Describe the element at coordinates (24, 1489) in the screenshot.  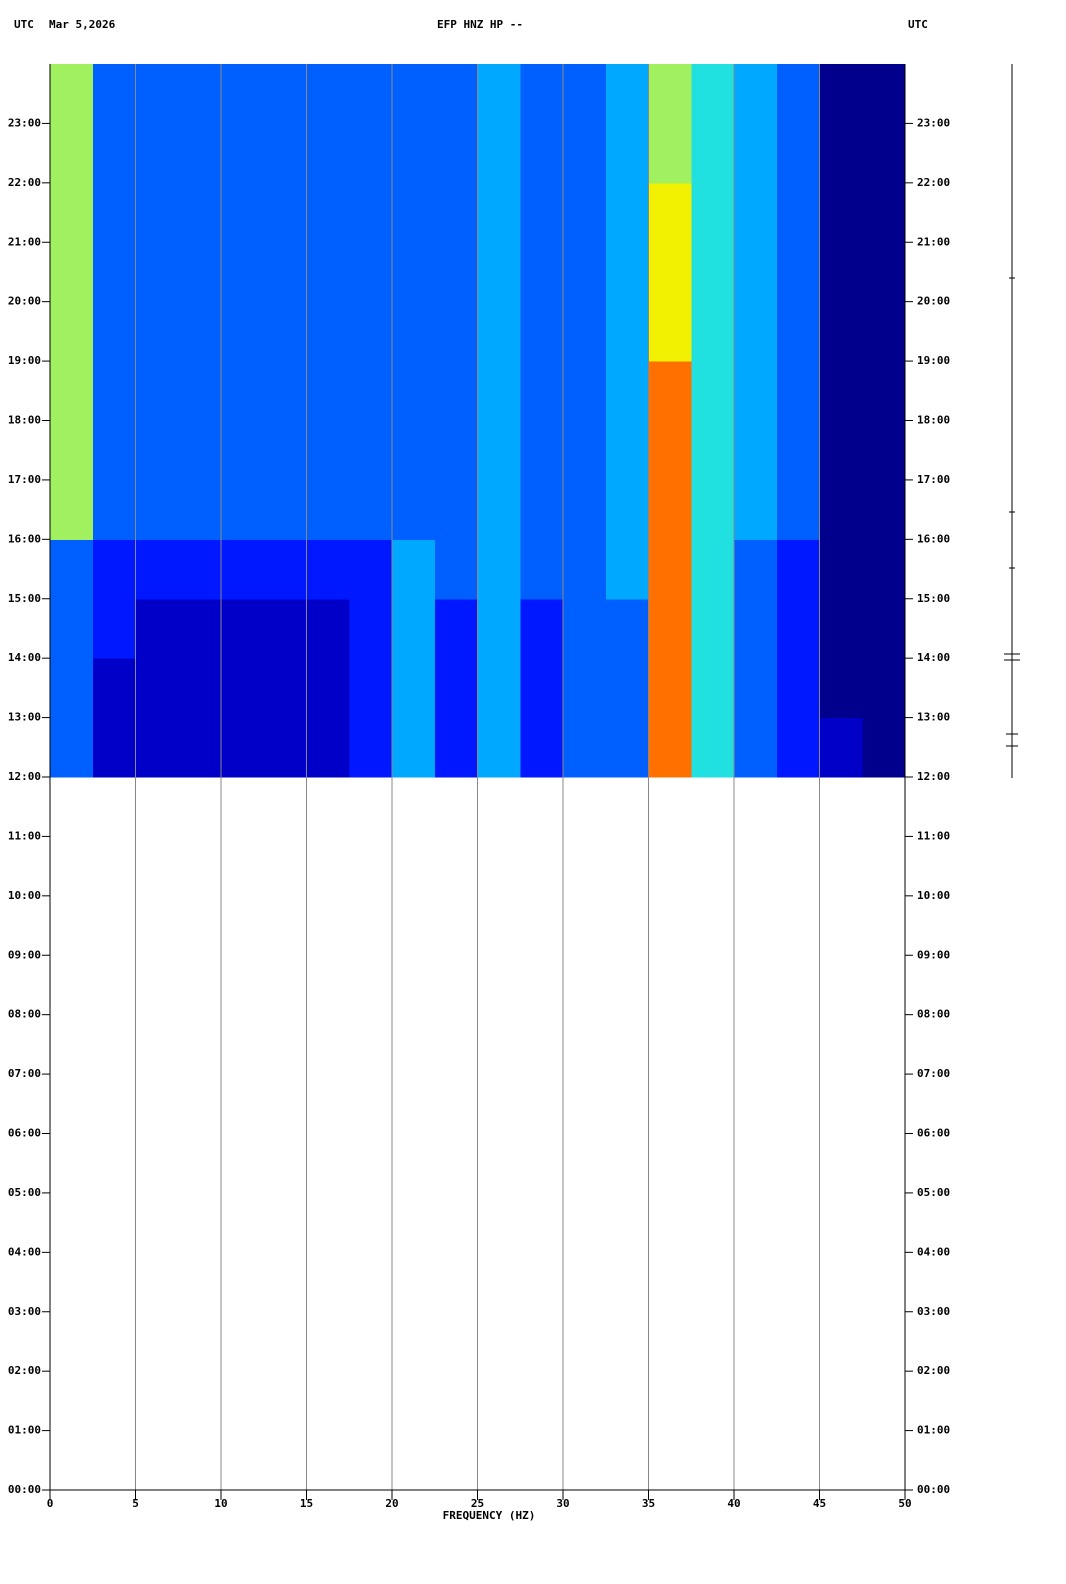
I see `y-tick-label: 00:00` at that location.